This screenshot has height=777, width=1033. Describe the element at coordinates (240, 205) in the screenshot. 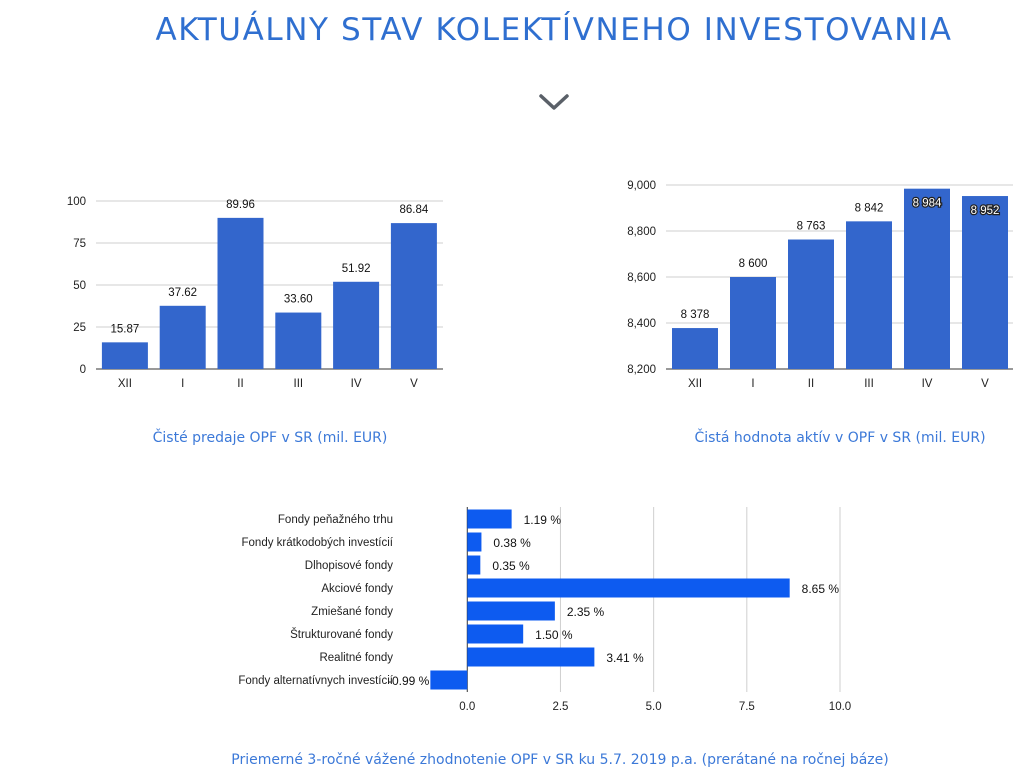

I see `bar-value-label: 89.96` at that location.